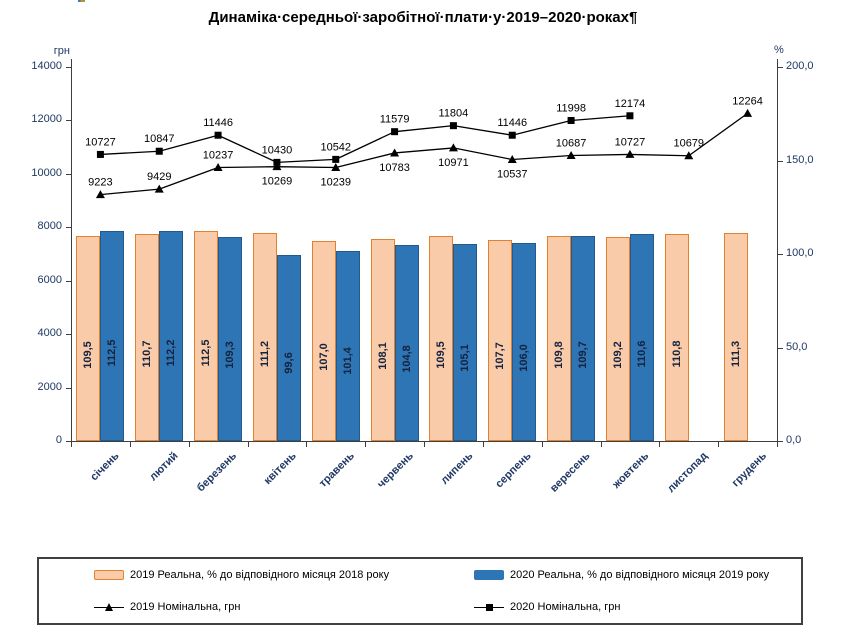 This screenshot has height=639, width=846. I want to click on line-point-label: 11804, so click(454, 114).